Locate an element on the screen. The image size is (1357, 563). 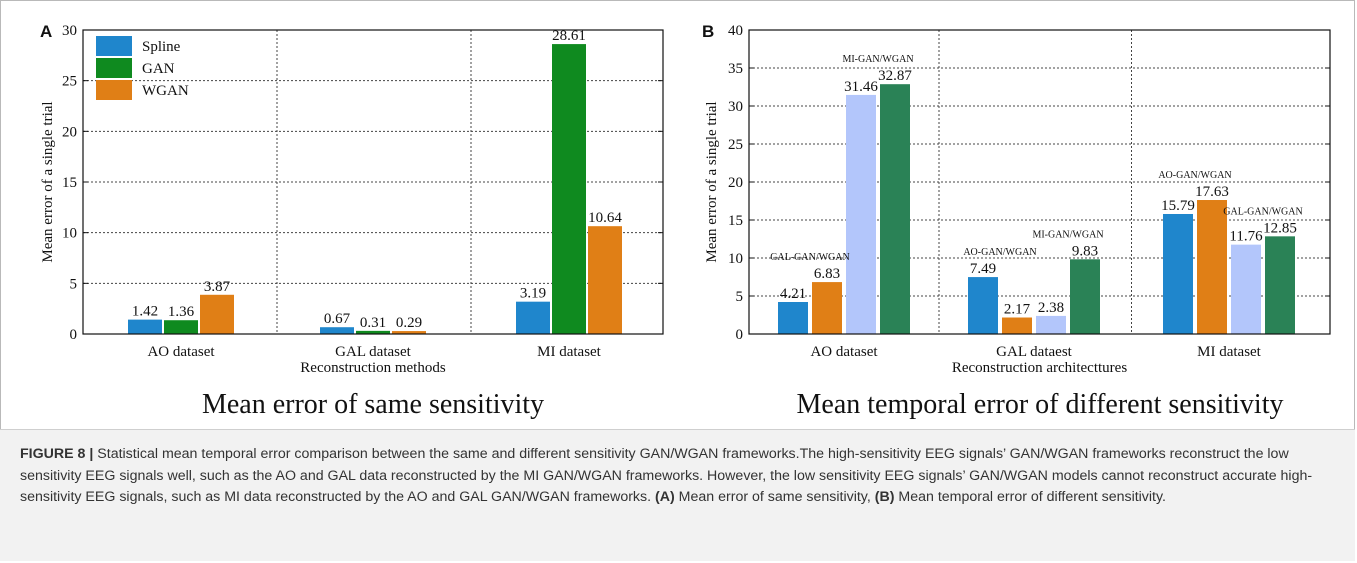
bar-value-label: 3.87 is located at coordinates (217, 287).